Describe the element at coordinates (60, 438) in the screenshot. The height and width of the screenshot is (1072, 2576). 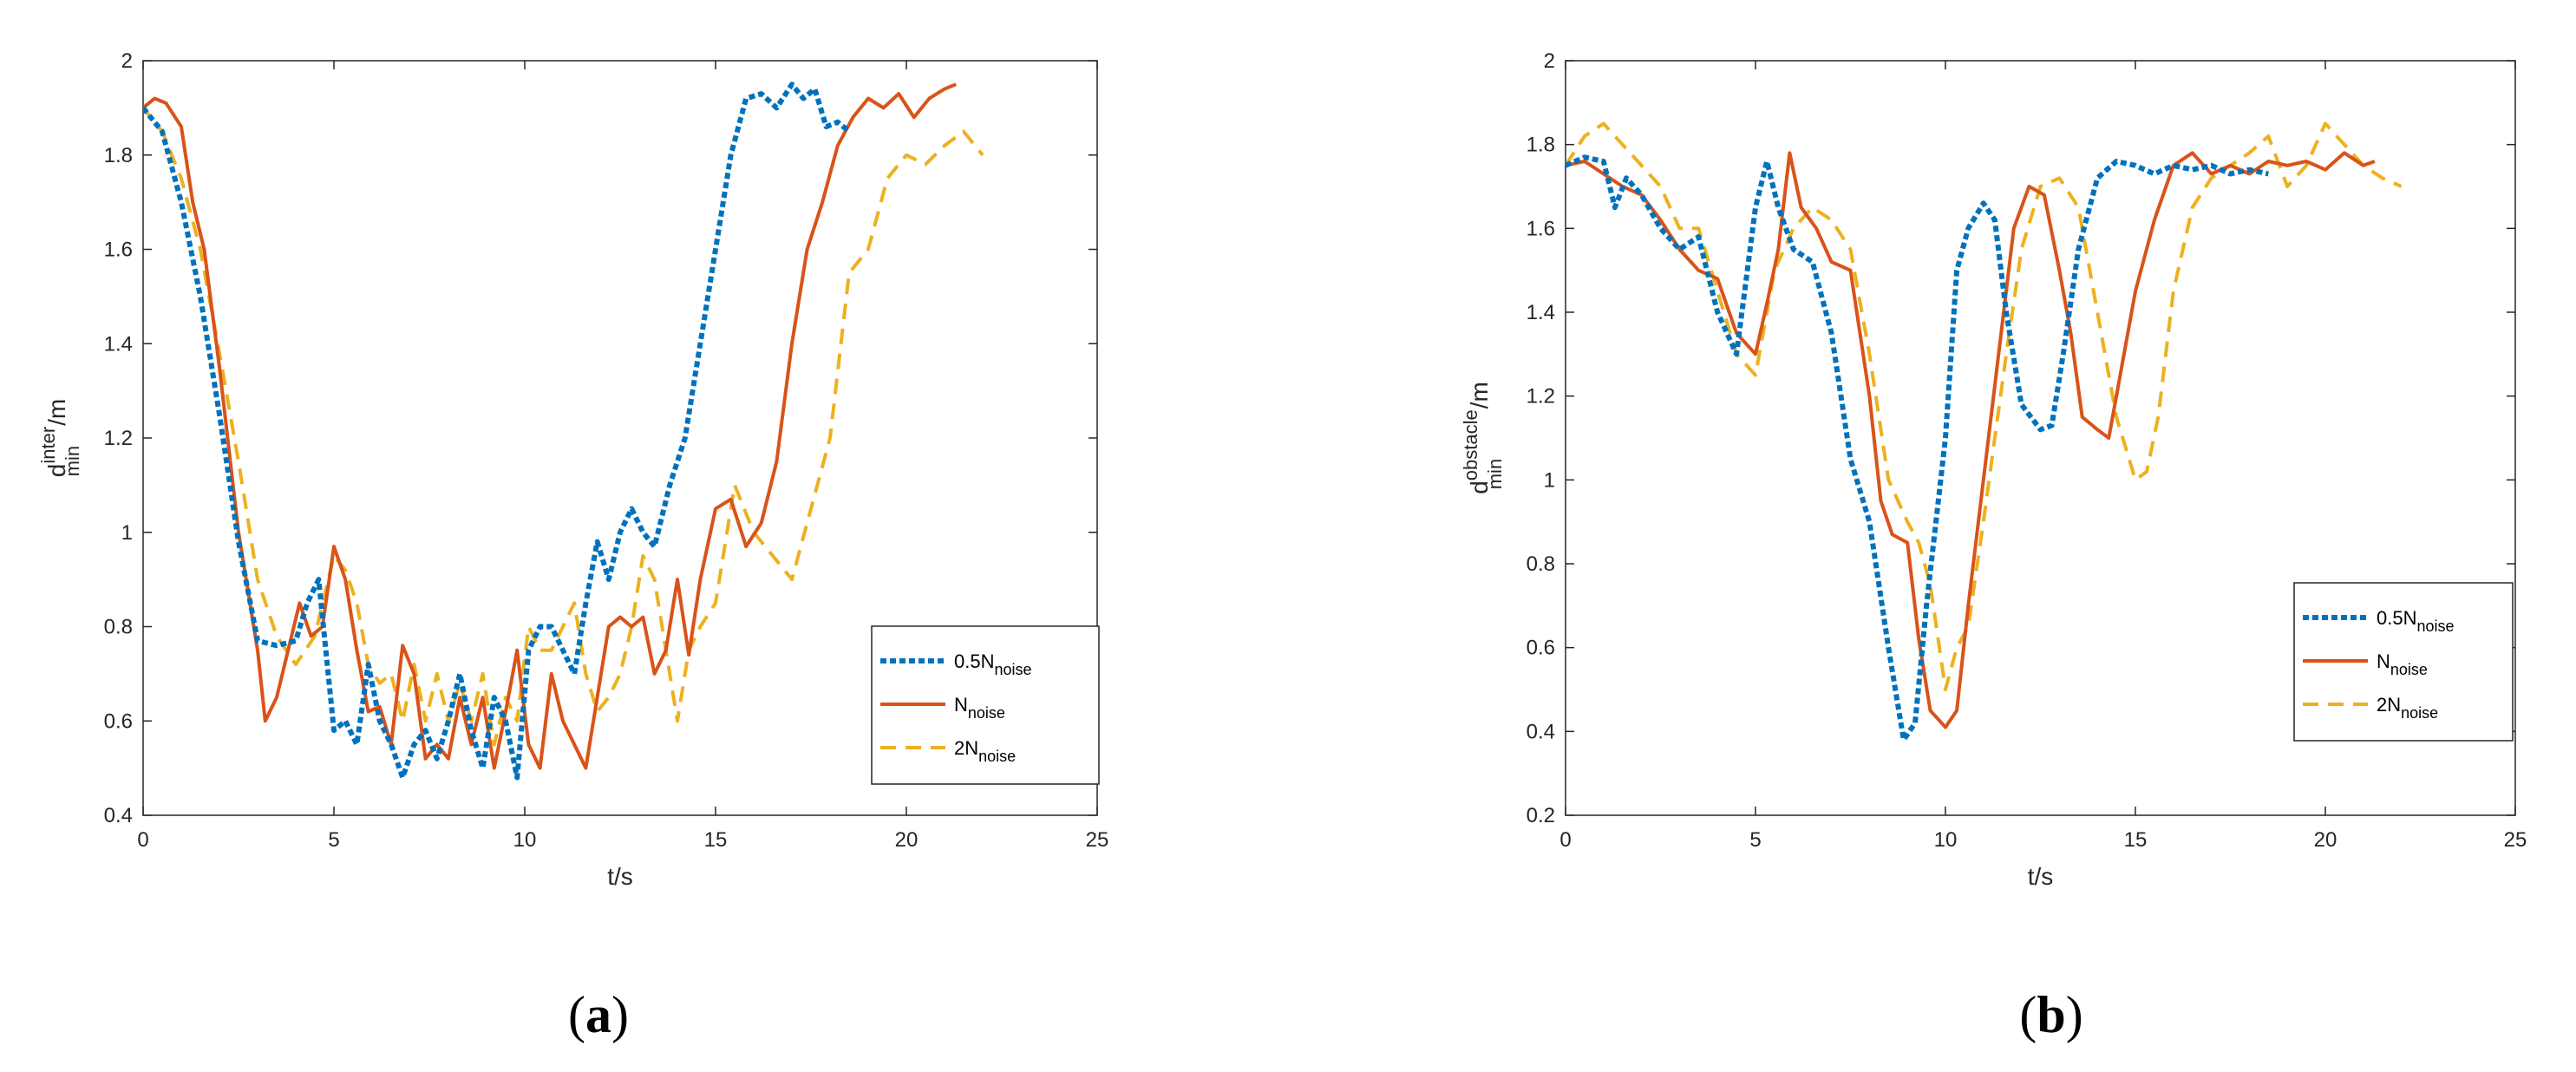
I see `y-axis-label: dinter min/m` at that location.